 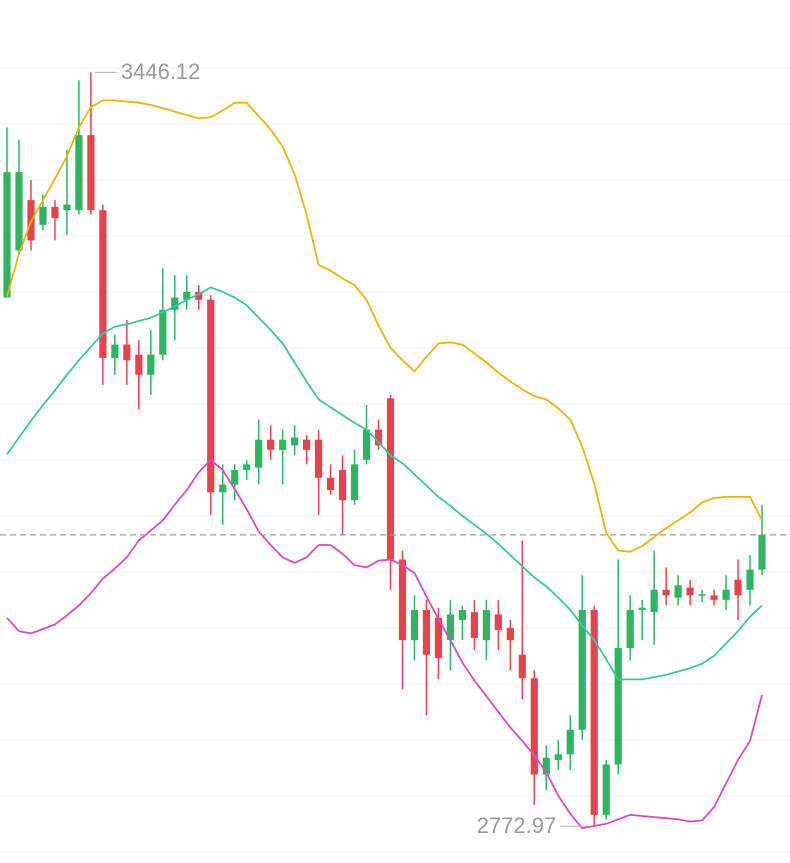 I want to click on min-label: 2772.97, so click(x=517, y=825).